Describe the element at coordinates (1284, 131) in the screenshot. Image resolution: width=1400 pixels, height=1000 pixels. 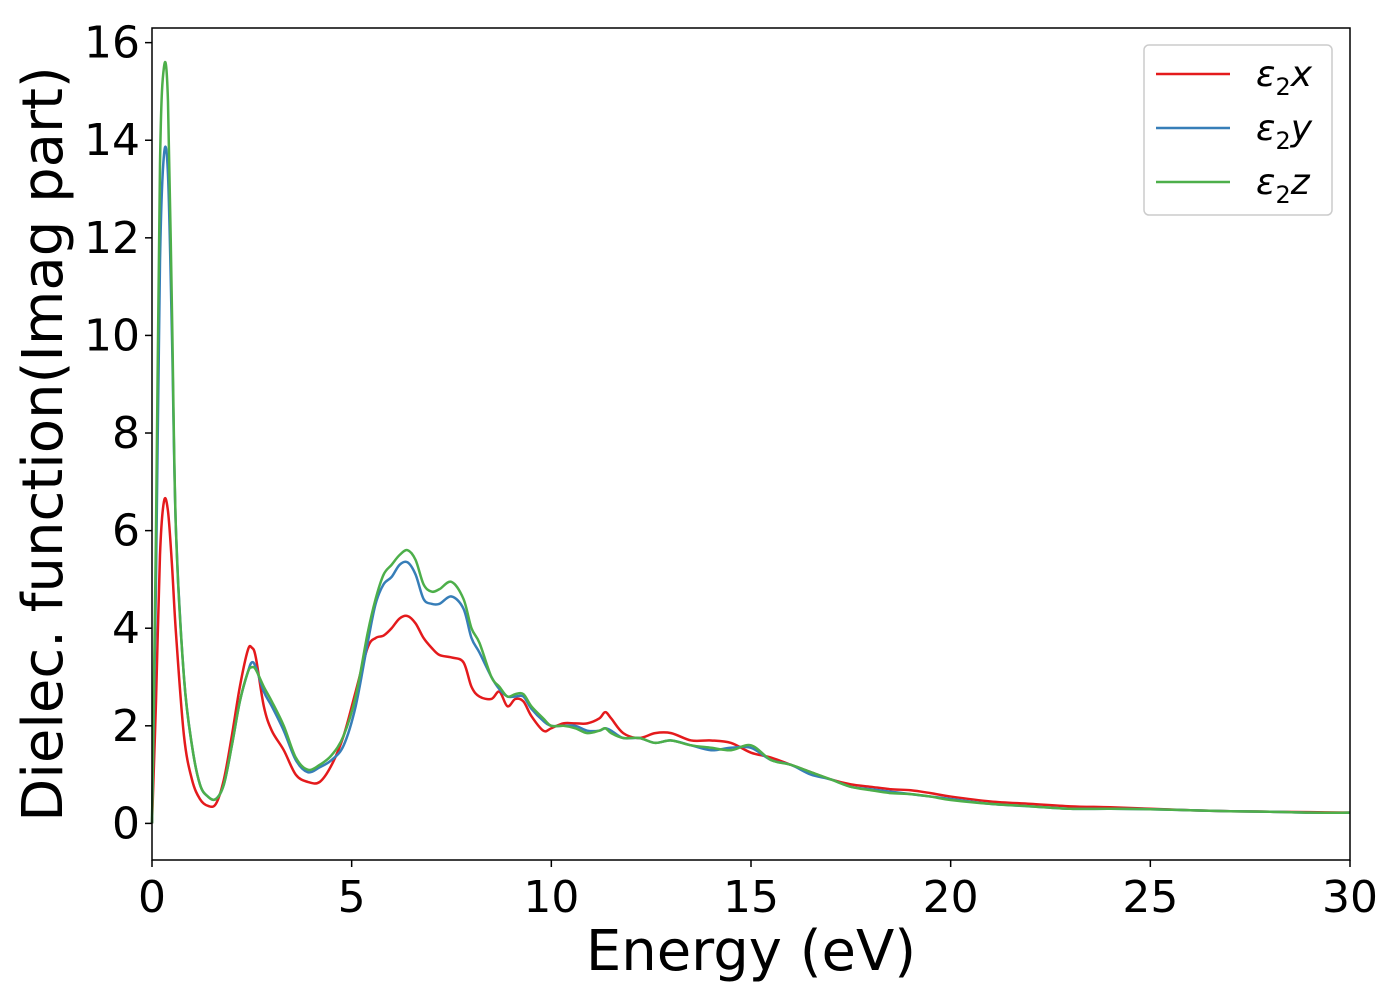
I see `legend-label: ε2y` at that location.